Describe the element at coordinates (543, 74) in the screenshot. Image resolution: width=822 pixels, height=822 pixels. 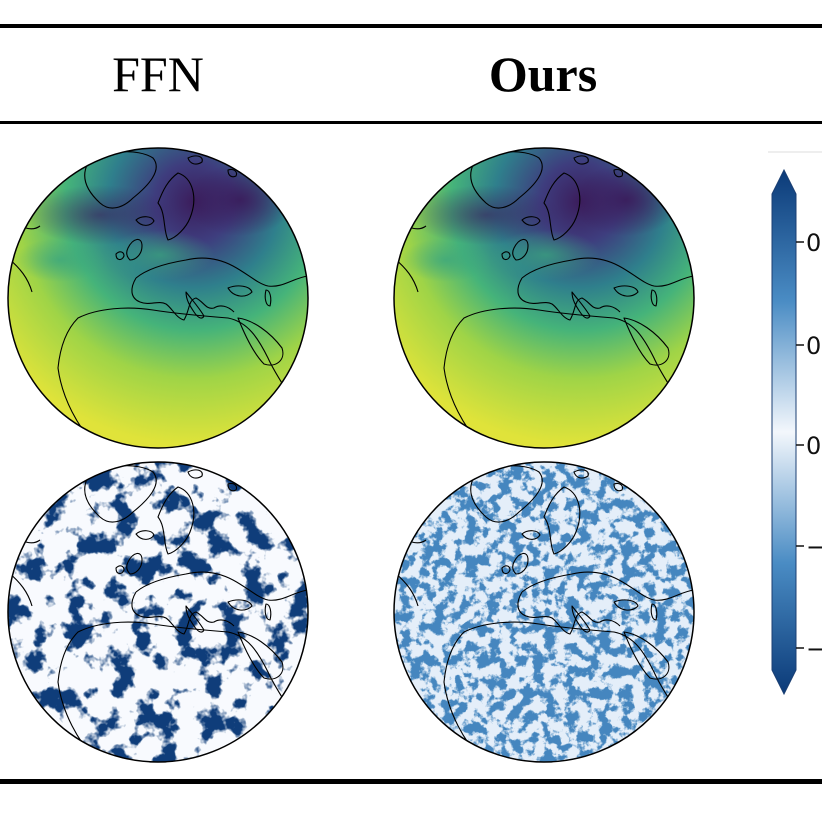
I see `column-header-ours: Ours` at that location.